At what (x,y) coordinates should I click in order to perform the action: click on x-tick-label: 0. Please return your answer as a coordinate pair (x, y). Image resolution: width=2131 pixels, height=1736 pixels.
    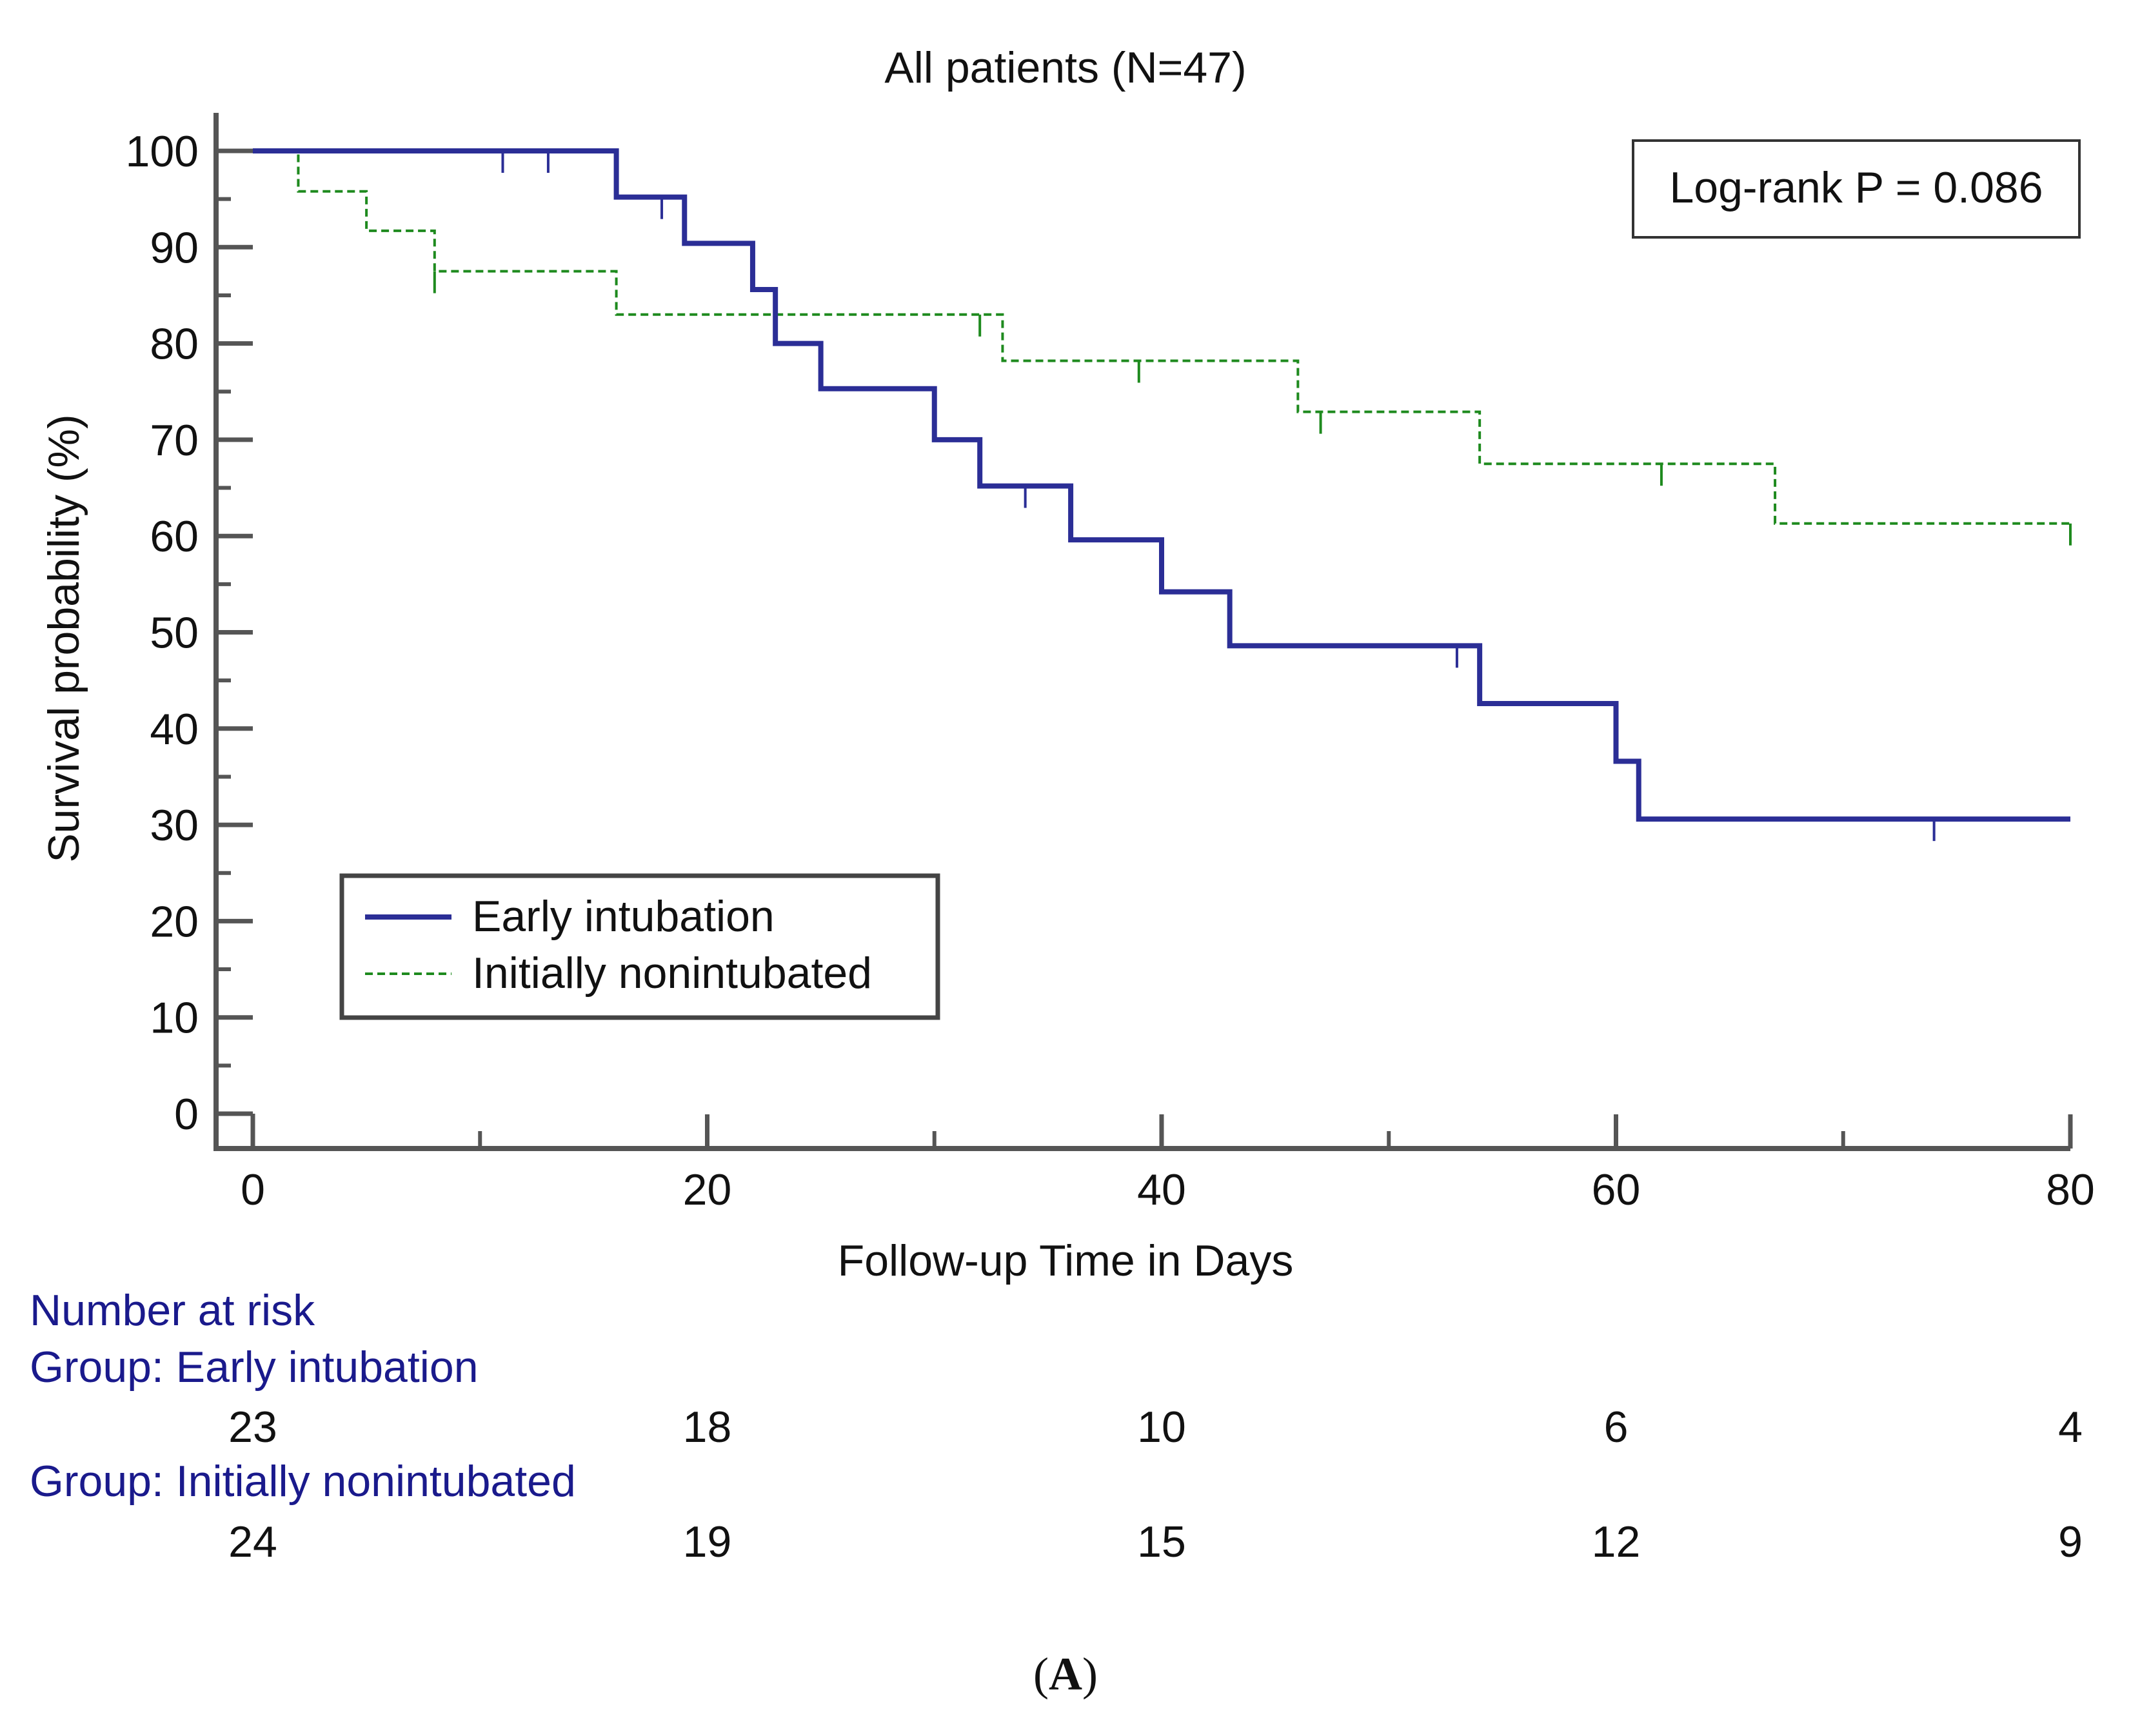
    Looking at the image, I should click on (253, 1189).